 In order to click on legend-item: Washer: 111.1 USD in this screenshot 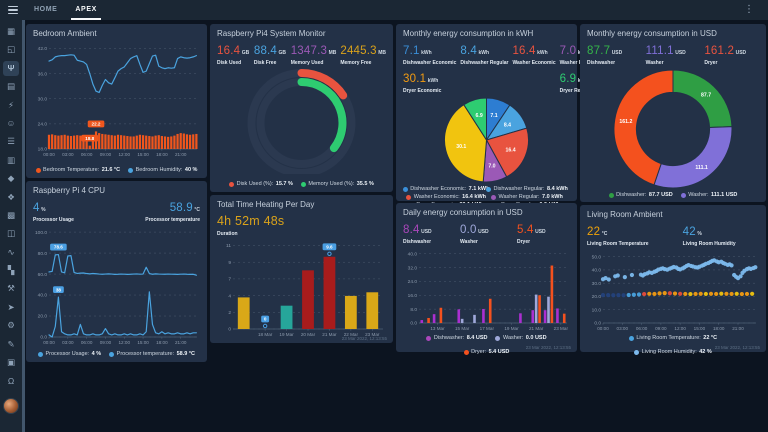, I will do `click(708, 195)`.